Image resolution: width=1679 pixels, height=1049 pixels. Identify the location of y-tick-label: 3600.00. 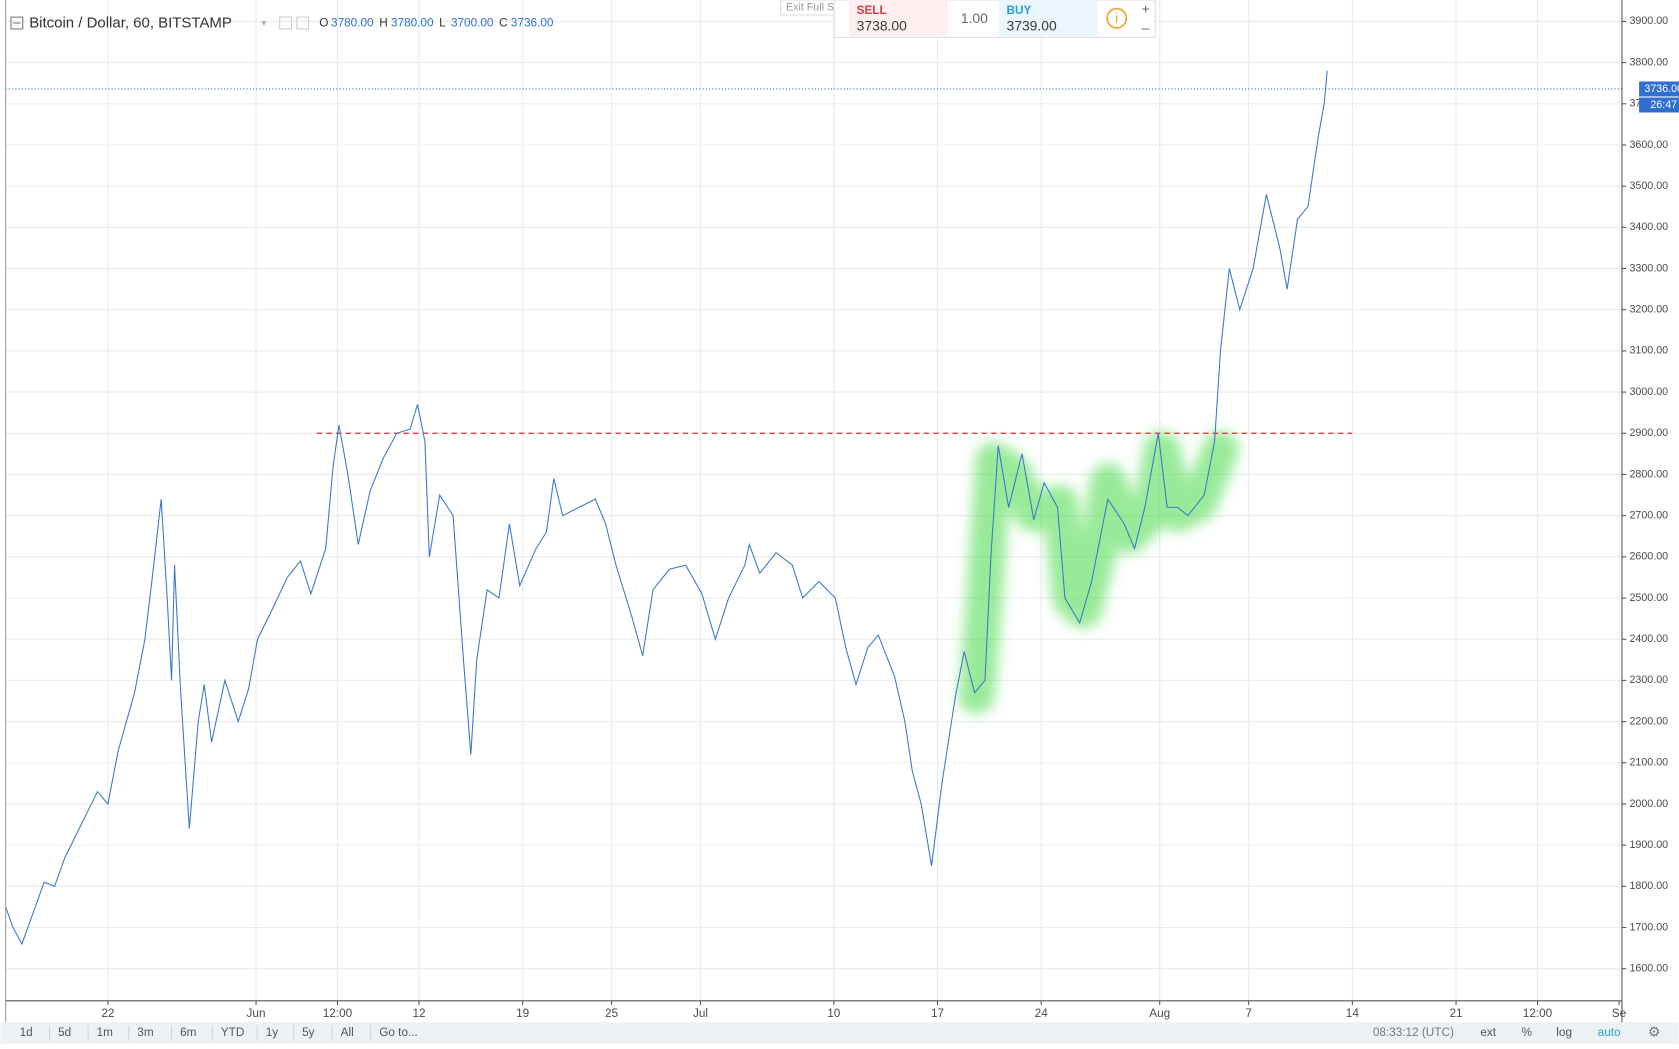
(1648, 145).